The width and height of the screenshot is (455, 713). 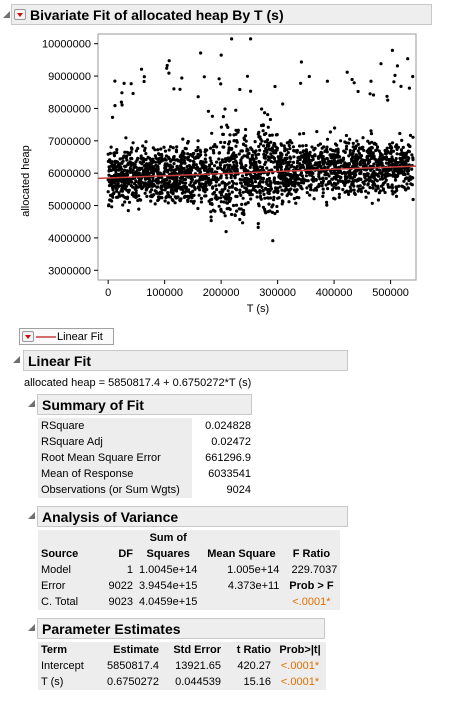 What do you see at coordinates (249, 682) in the screenshot?
I see `pe-t-ratio: 15.16` at bounding box center [249, 682].